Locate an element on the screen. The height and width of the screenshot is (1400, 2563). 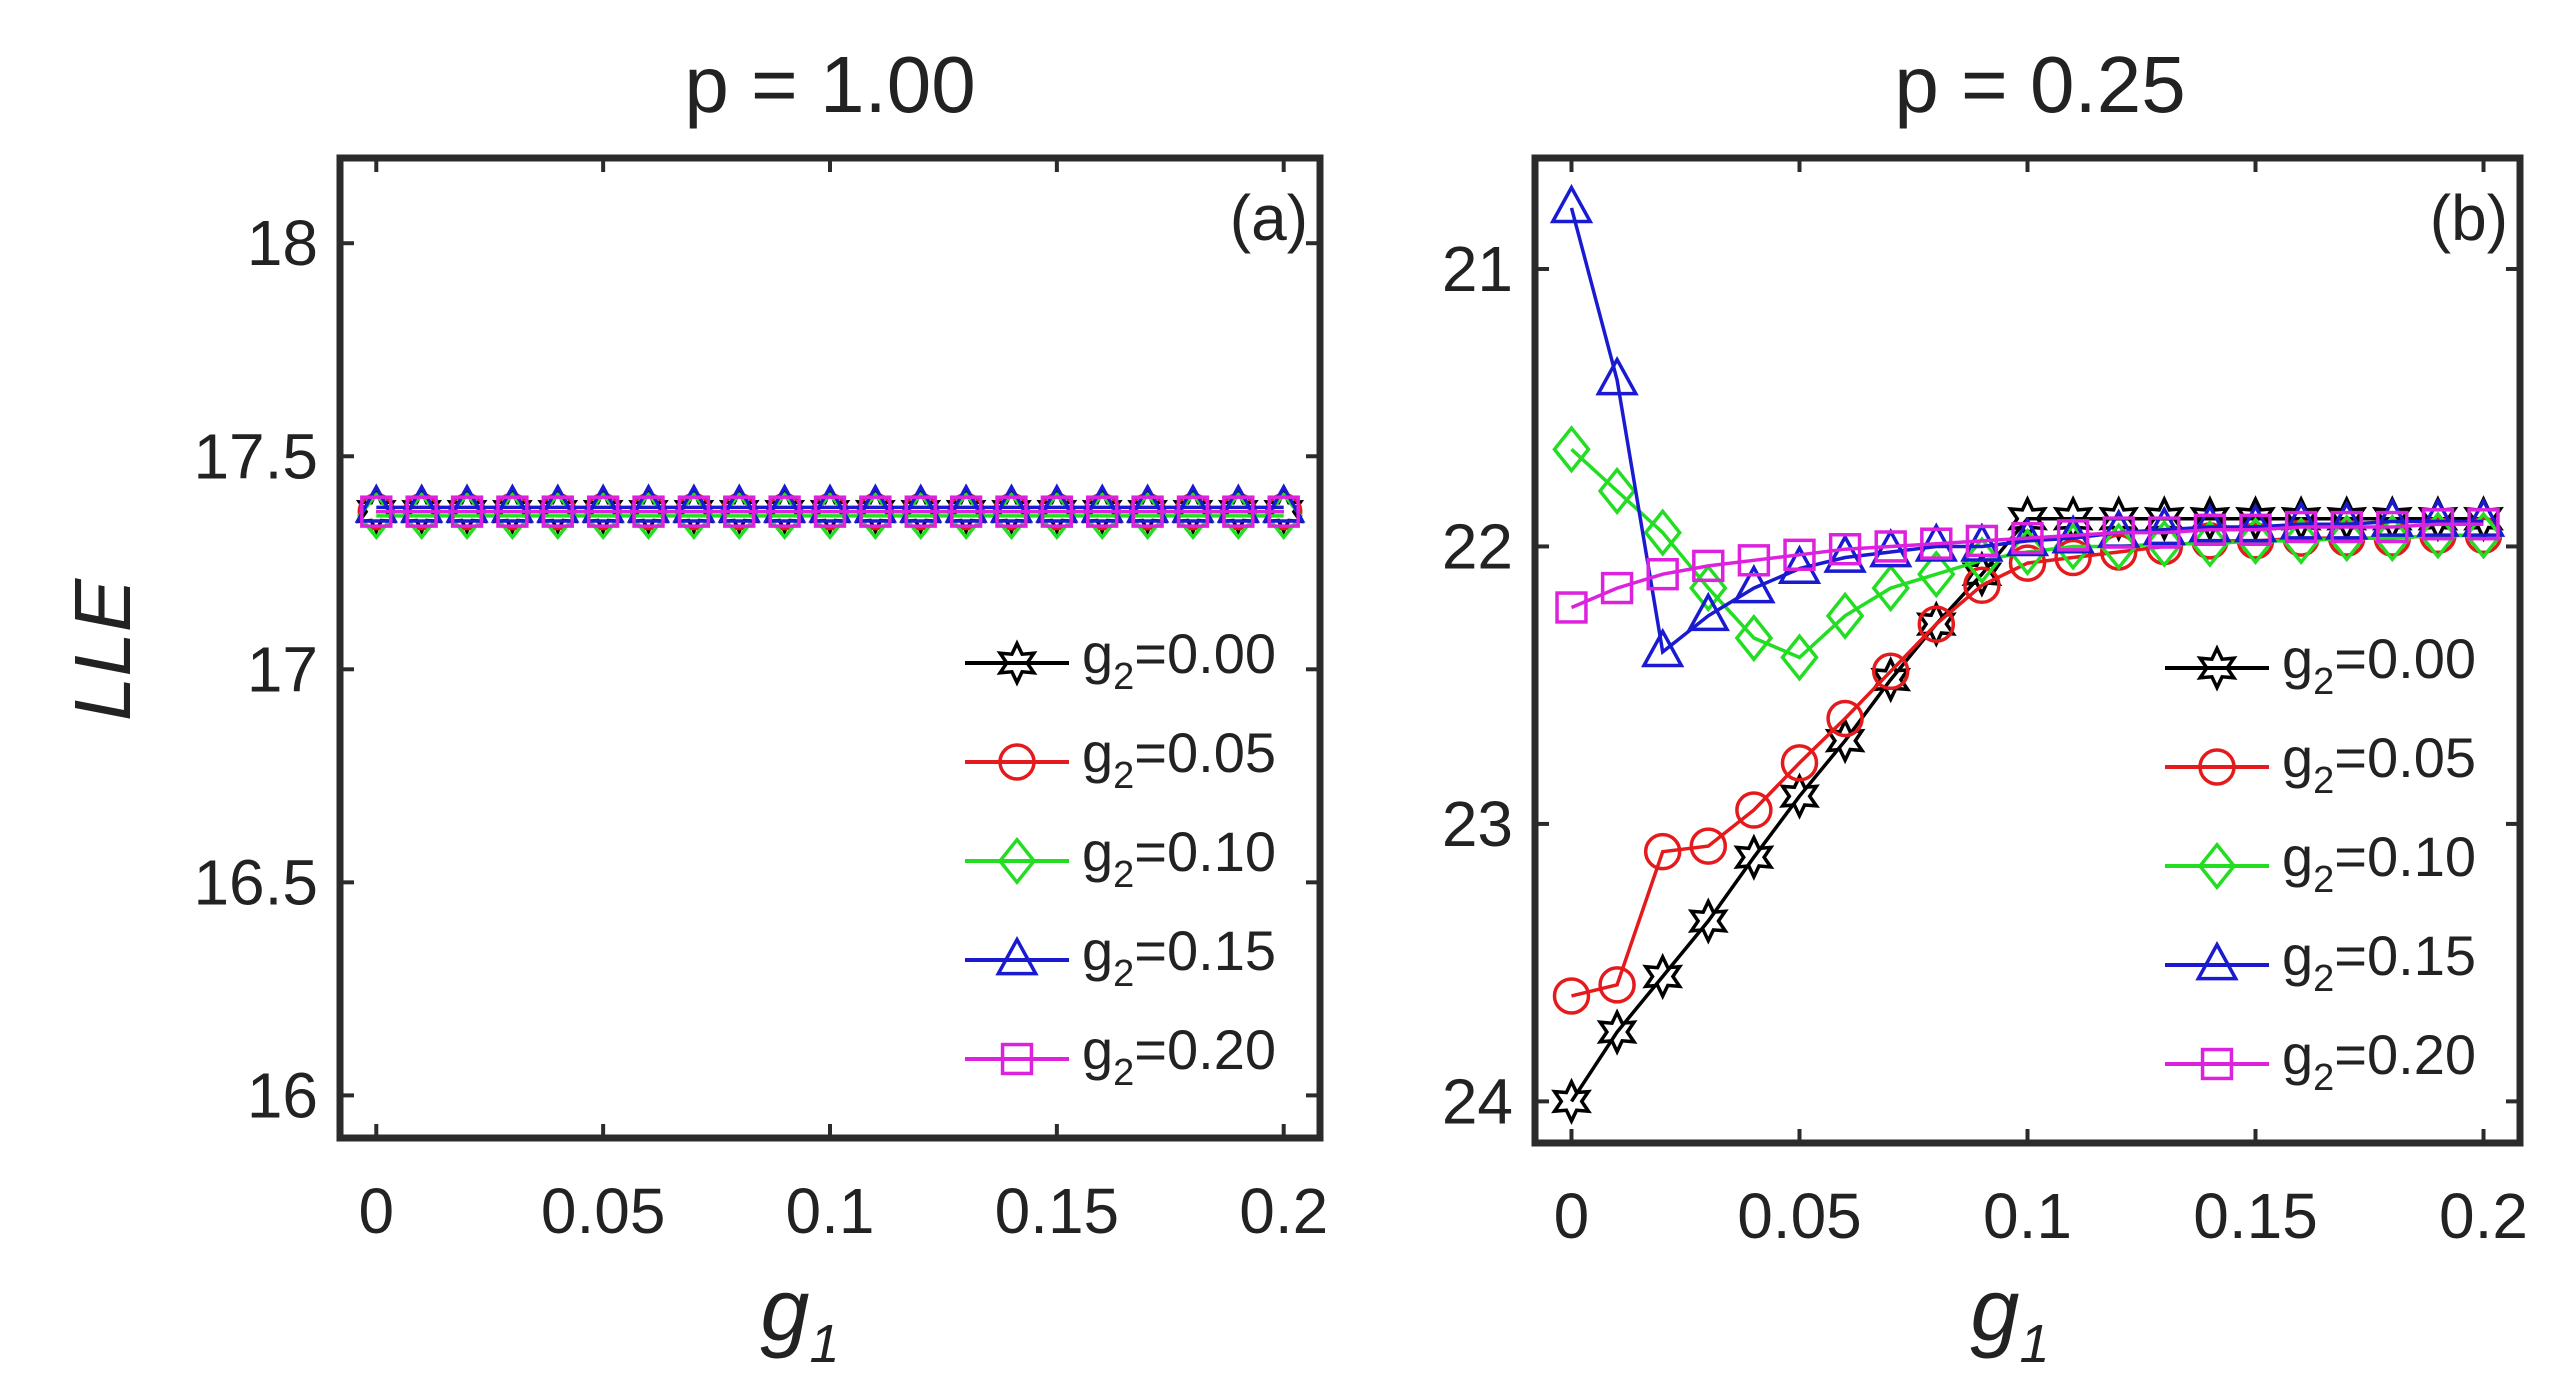
a-xtick-label: 0 is located at coordinates (376, 1211).